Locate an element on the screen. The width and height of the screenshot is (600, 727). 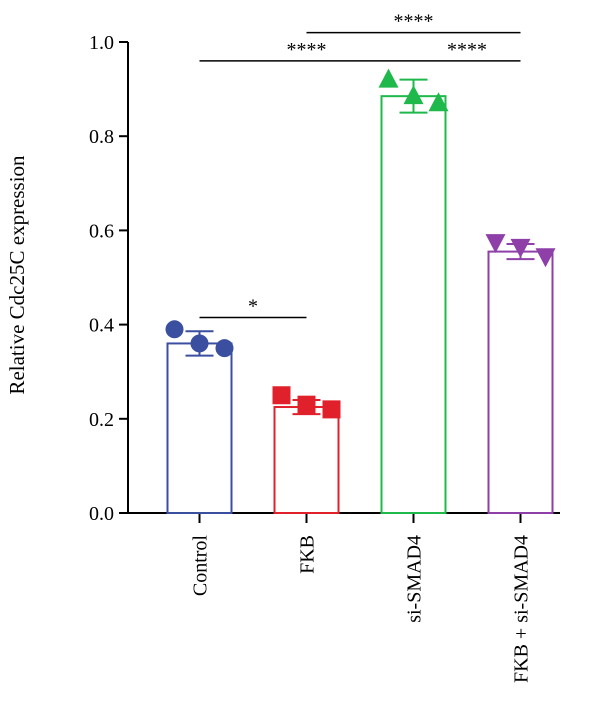
x-tick-label: FKB is located at coordinates (308, 554).